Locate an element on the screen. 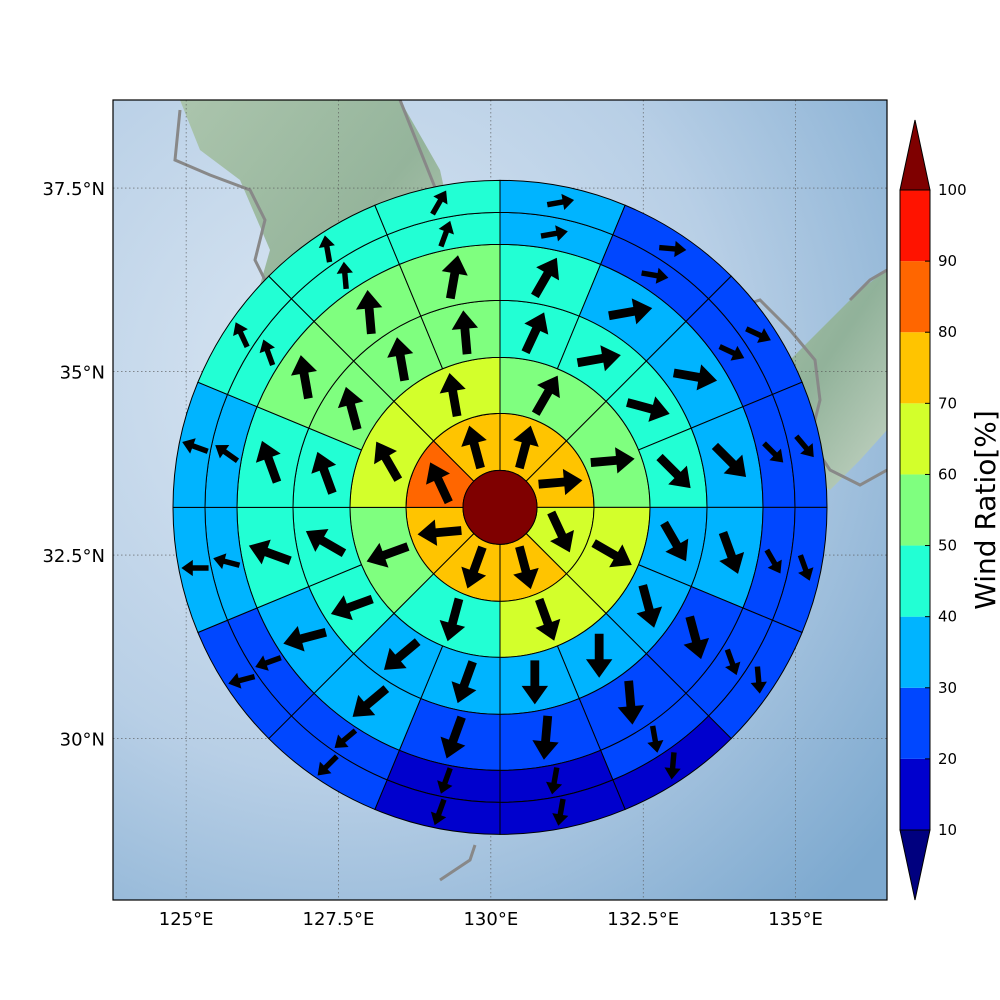  colorbar-tick-label: 40 is located at coordinates (947, 617).